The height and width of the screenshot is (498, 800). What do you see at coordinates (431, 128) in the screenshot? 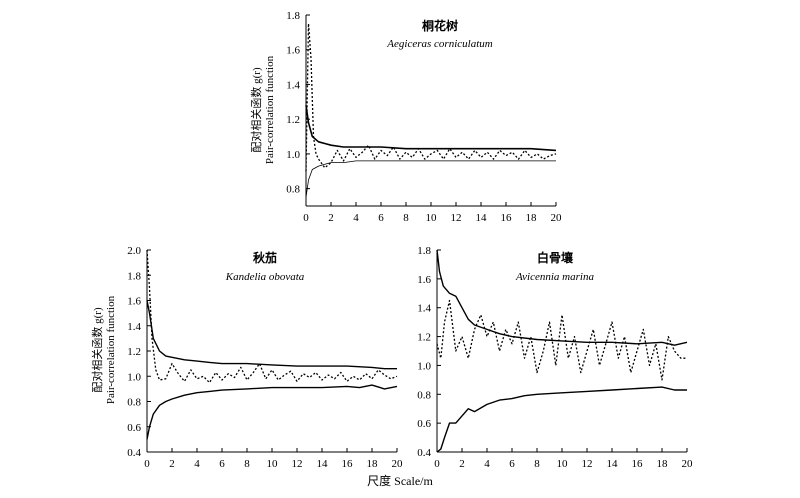
I see `series-line-envelope-upper` at bounding box center [431, 128].